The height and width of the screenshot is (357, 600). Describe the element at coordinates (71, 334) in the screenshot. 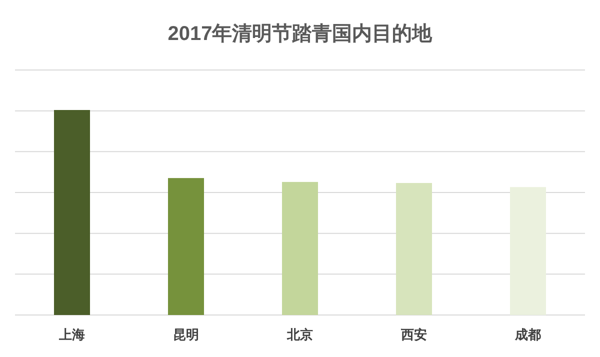

I see `x-tick-label: 上海` at that location.